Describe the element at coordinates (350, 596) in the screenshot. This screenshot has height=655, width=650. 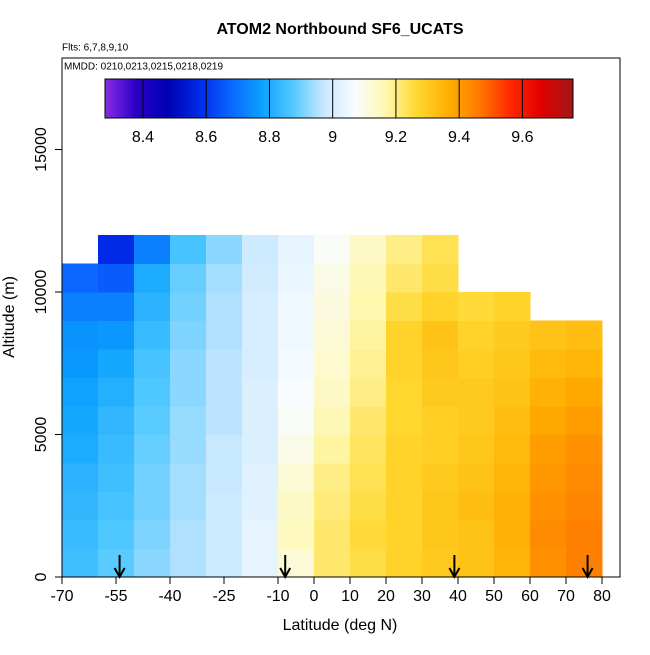
I see `x-tick-label: 10` at that location.